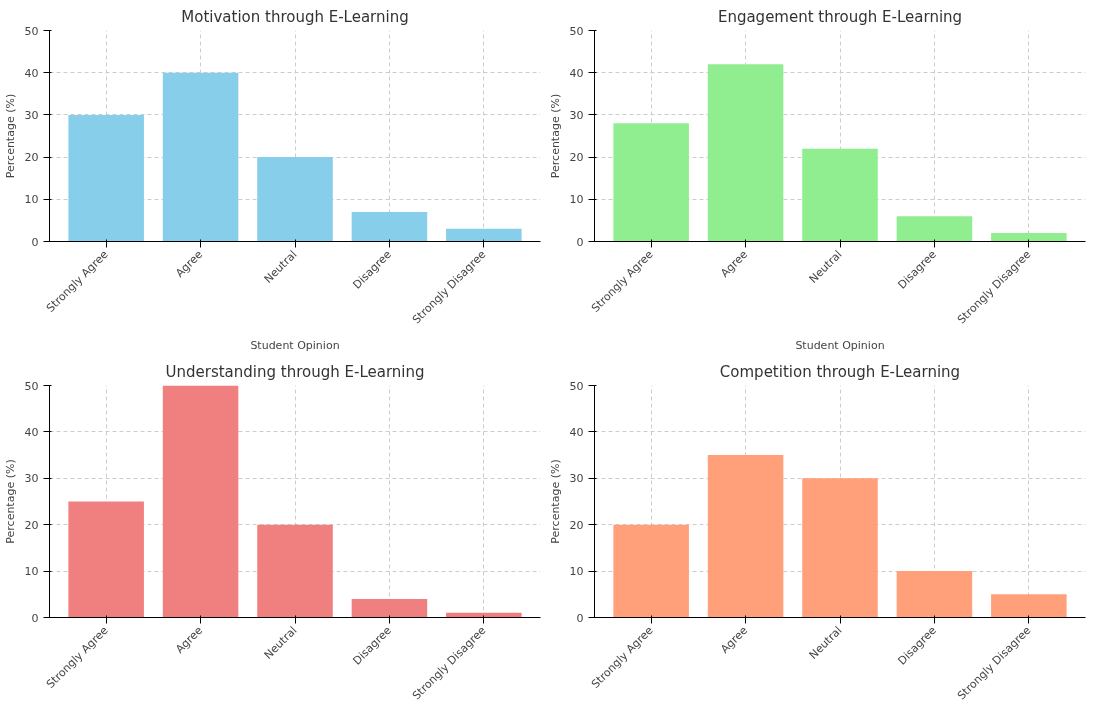  I want to click on chart-title: Competition through E-Learning, so click(840, 371).